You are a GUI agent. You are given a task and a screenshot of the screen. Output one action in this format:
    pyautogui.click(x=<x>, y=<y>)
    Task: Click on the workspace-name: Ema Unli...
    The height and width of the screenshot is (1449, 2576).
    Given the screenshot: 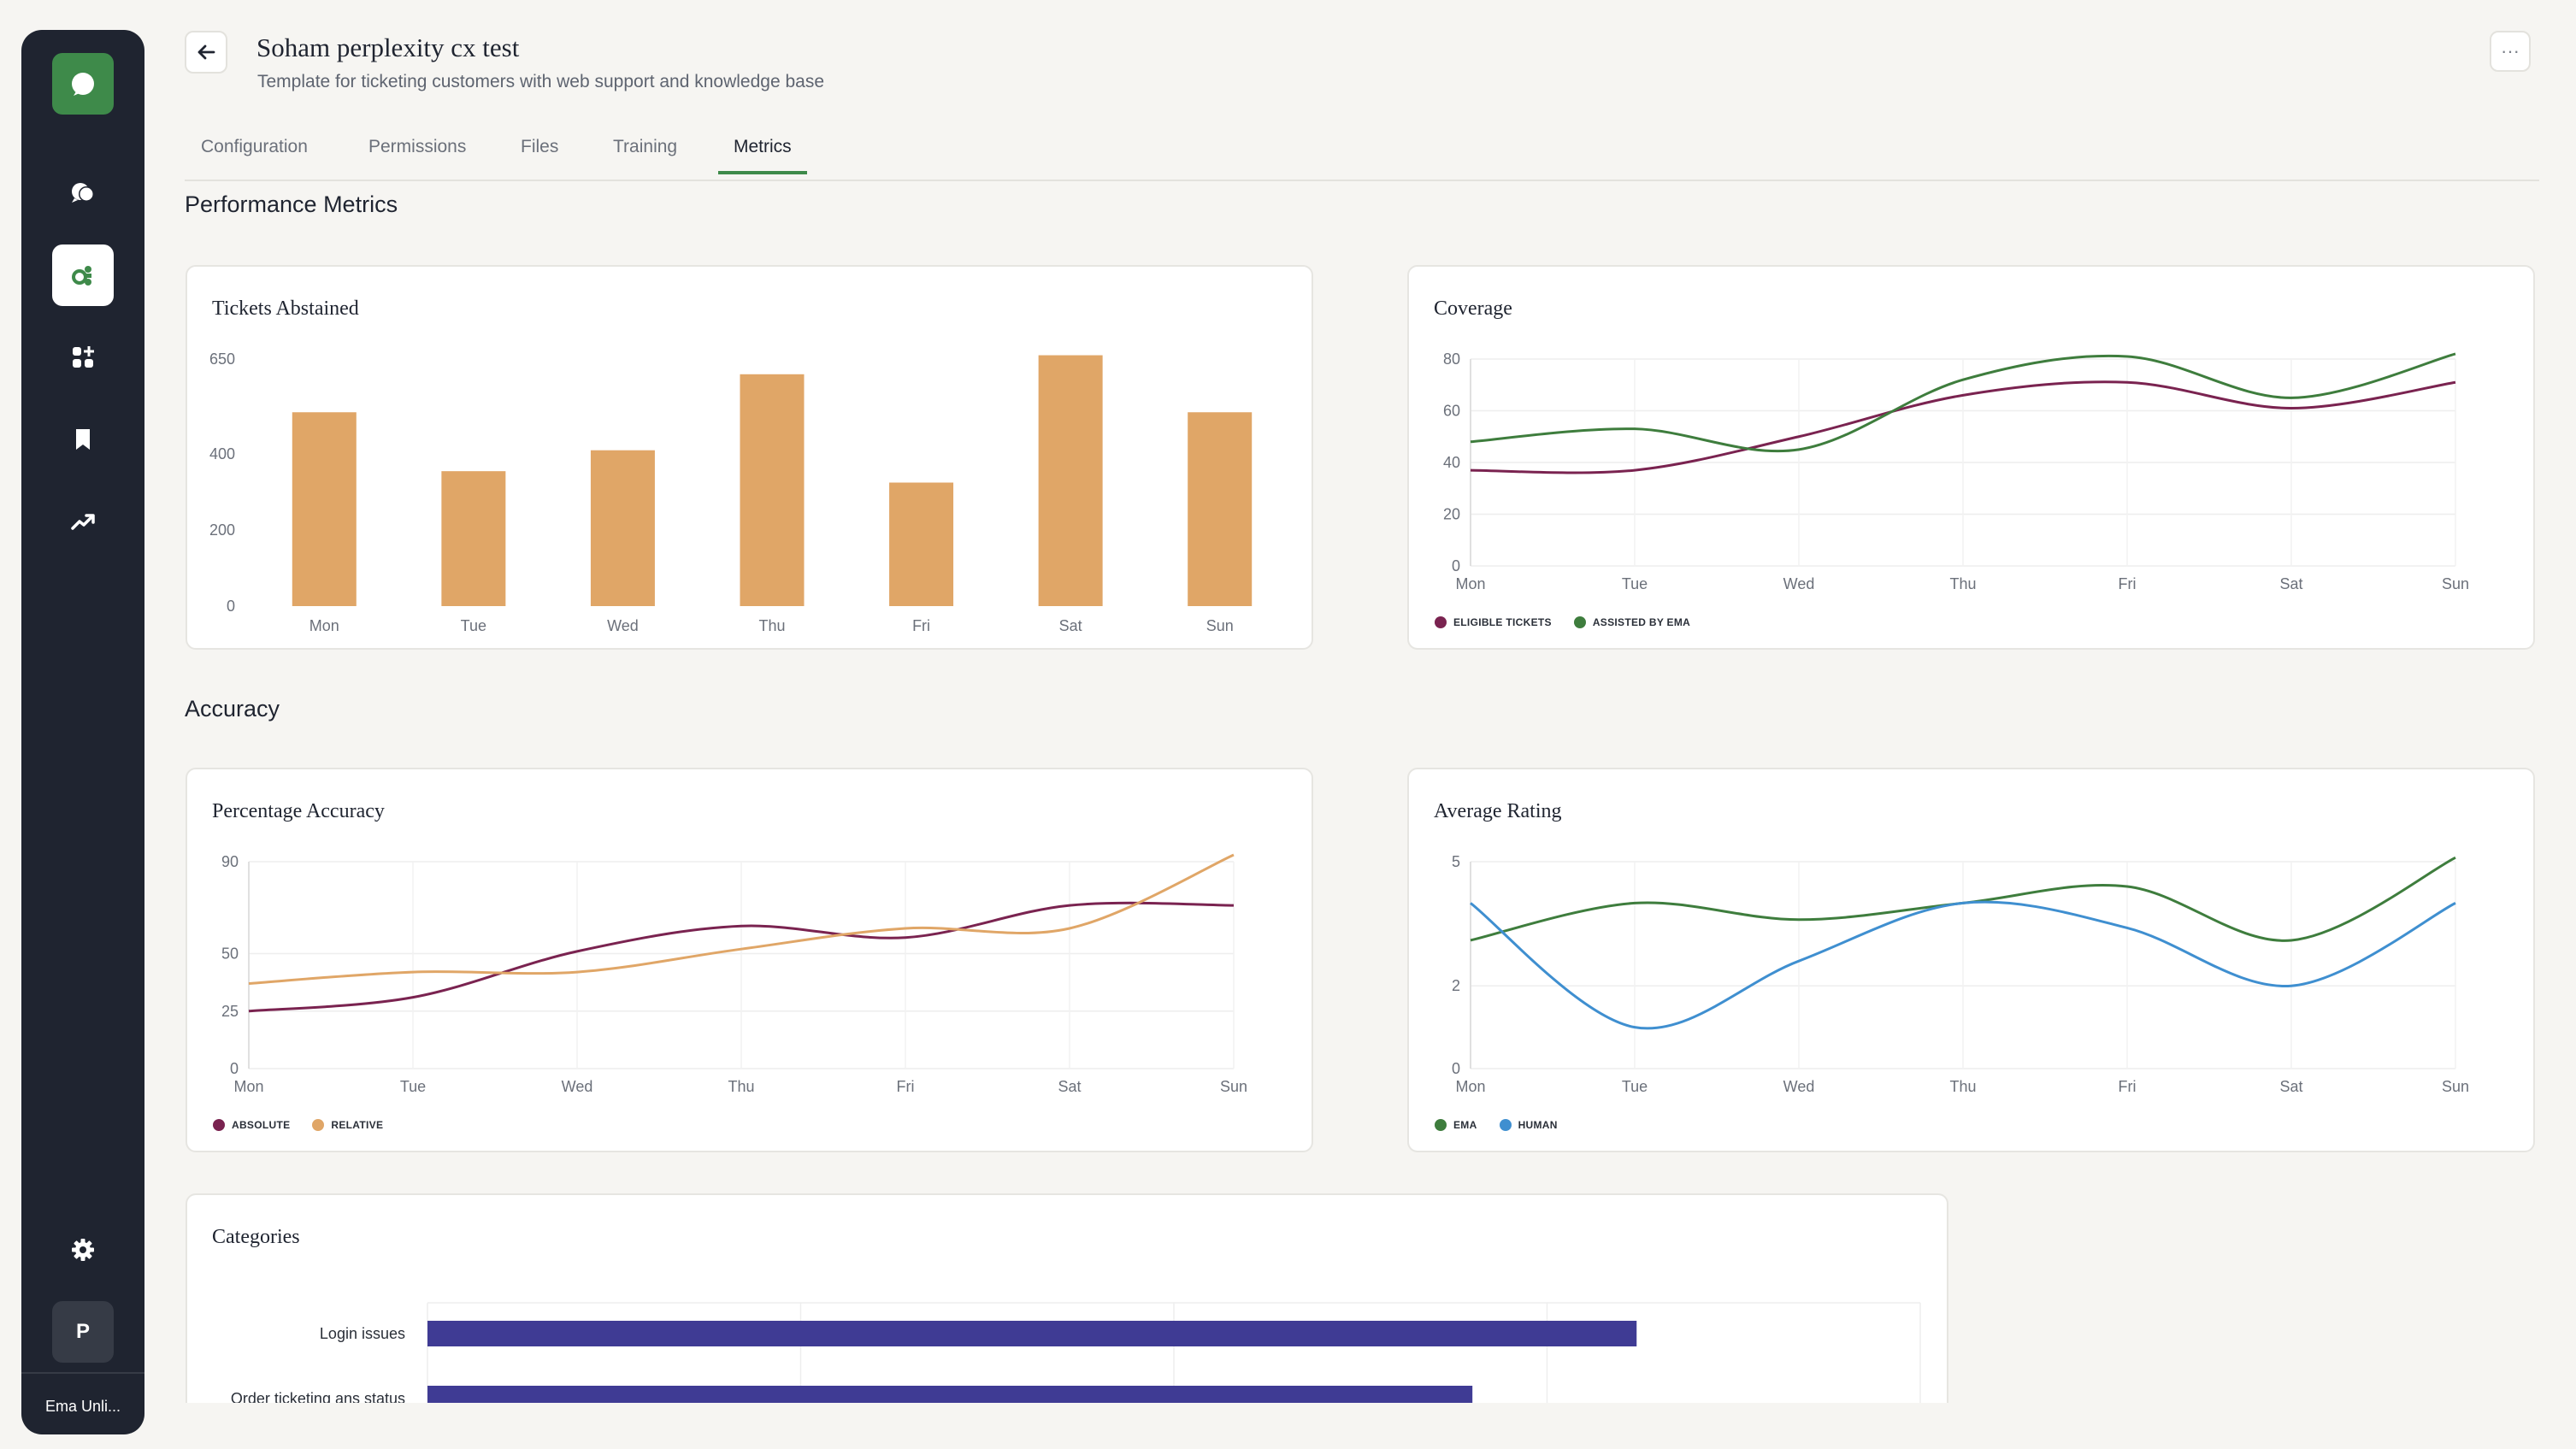 What is the action you would take?
    pyautogui.click(x=82, y=1406)
    